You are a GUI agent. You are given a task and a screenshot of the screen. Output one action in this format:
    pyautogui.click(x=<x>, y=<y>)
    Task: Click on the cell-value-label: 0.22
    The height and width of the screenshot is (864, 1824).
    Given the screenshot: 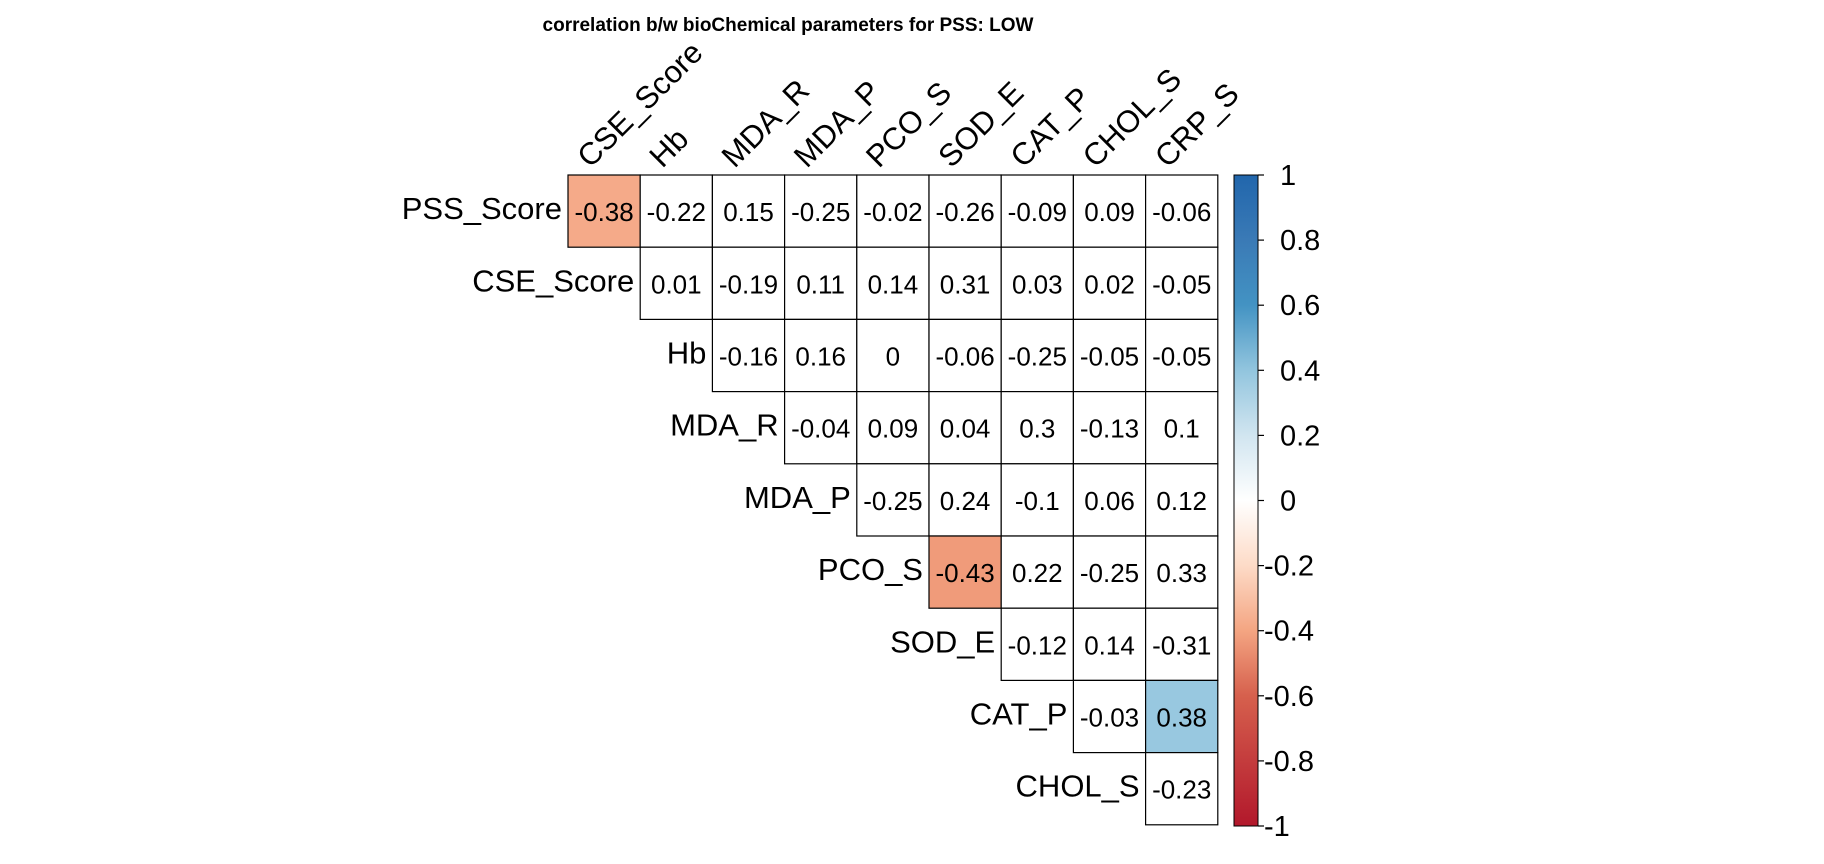 What is the action you would take?
    pyautogui.click(x=1037, y=573)
    